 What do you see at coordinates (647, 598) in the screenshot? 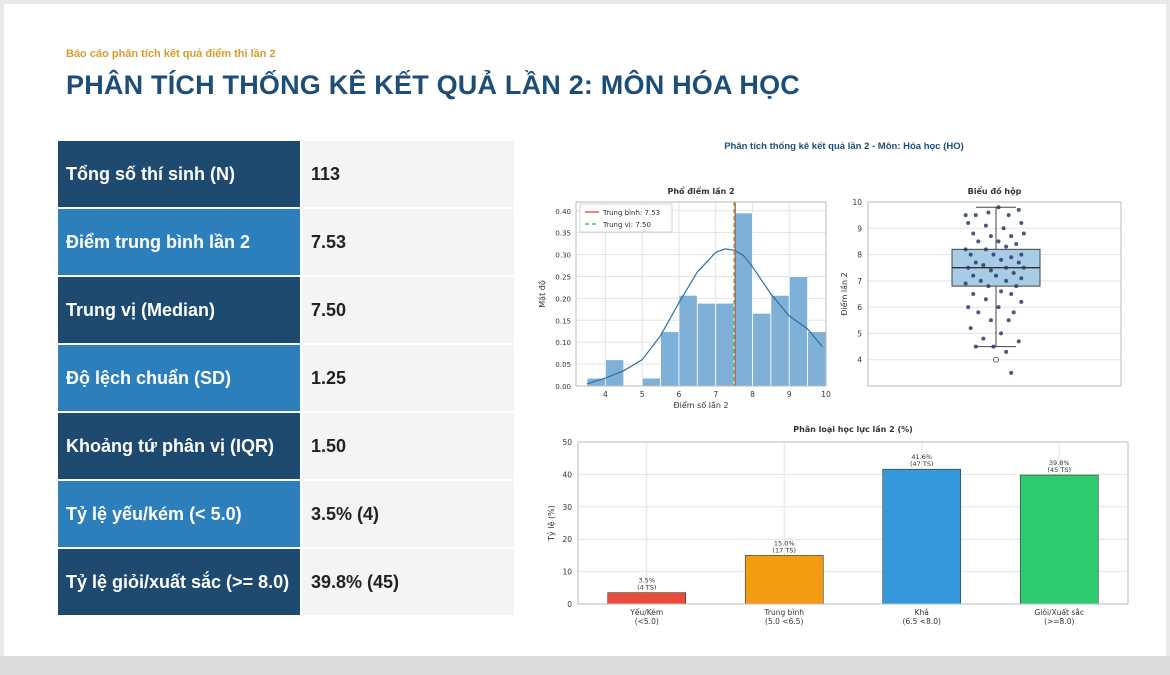
I see `bar-rect` at bounding box center [647, 598].